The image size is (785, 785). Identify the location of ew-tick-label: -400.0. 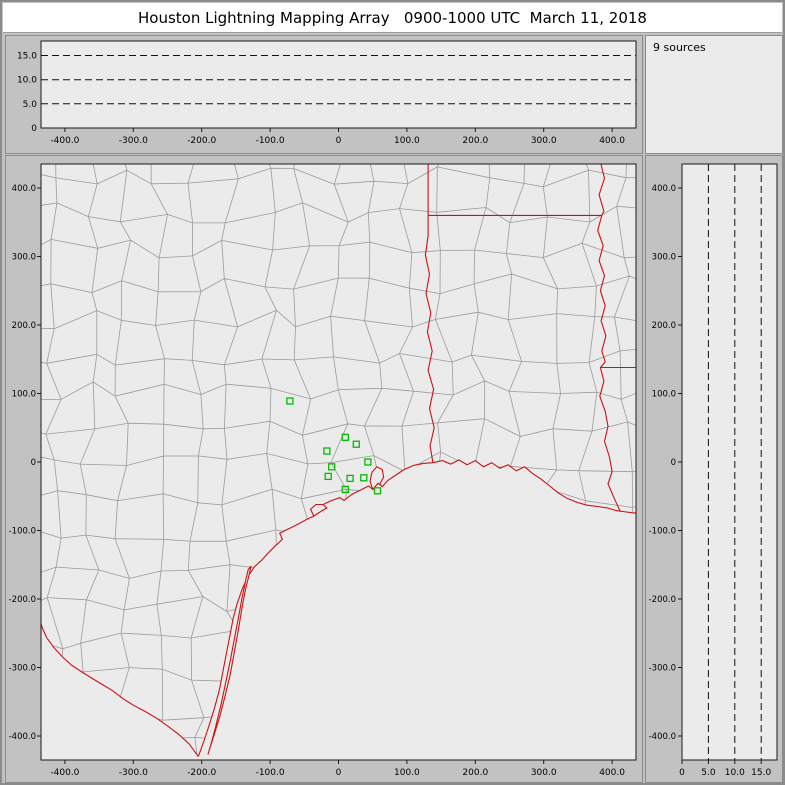
(64, 141).